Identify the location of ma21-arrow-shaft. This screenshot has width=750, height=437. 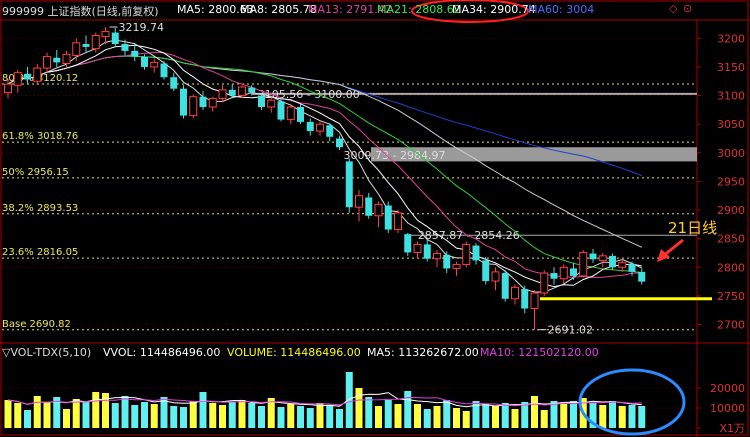
(673, 248).